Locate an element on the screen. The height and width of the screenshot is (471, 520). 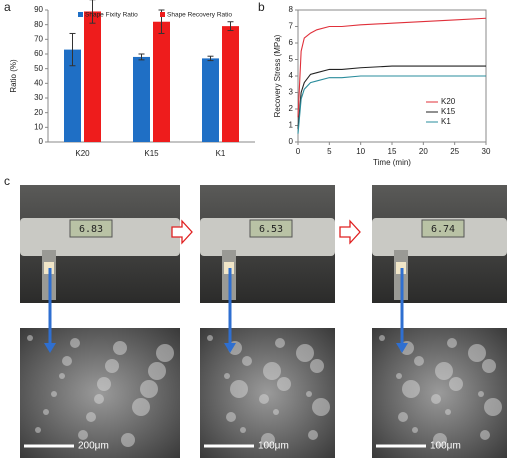
x-tick-label: 30 is located at coordinates (486, 151).